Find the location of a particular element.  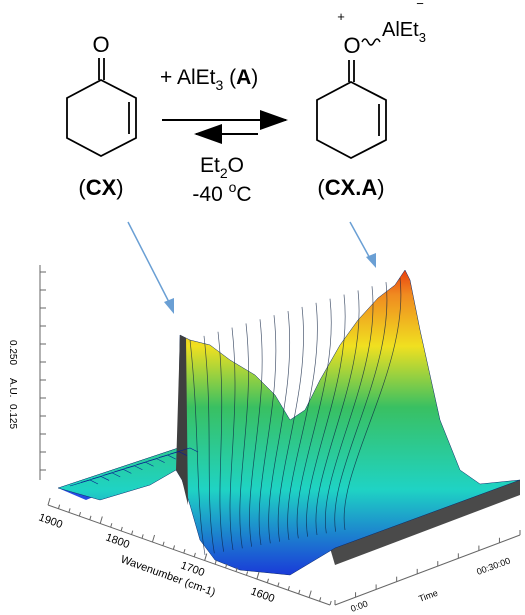

x-tick-1900: 1900 is located at coordinates (50, 522).